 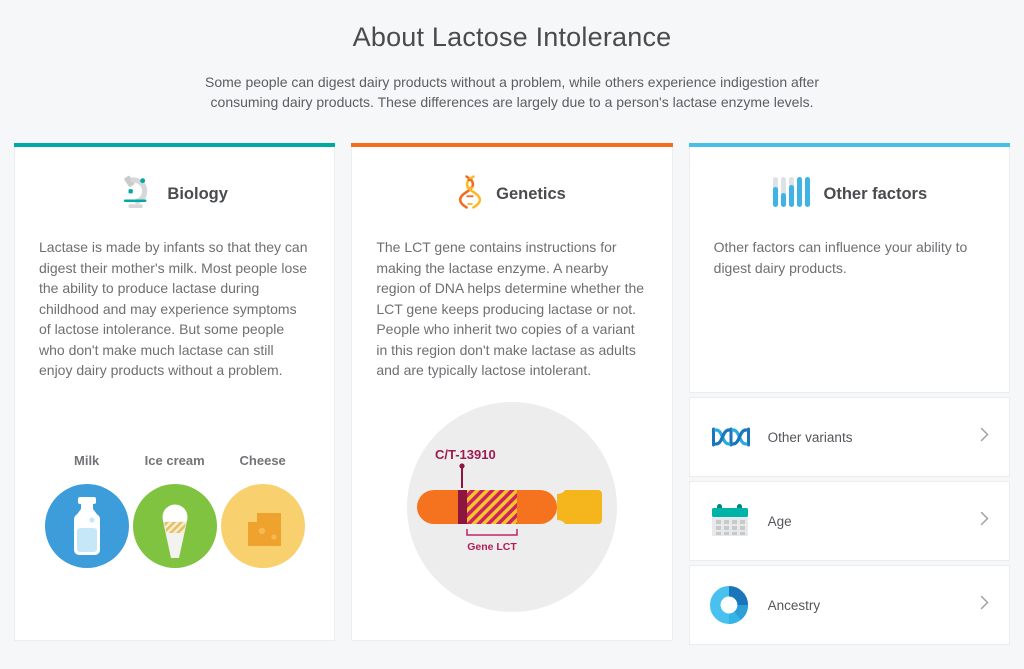 I want to click on ice-cream-label: Ice cream, so click(x=174, y=460).